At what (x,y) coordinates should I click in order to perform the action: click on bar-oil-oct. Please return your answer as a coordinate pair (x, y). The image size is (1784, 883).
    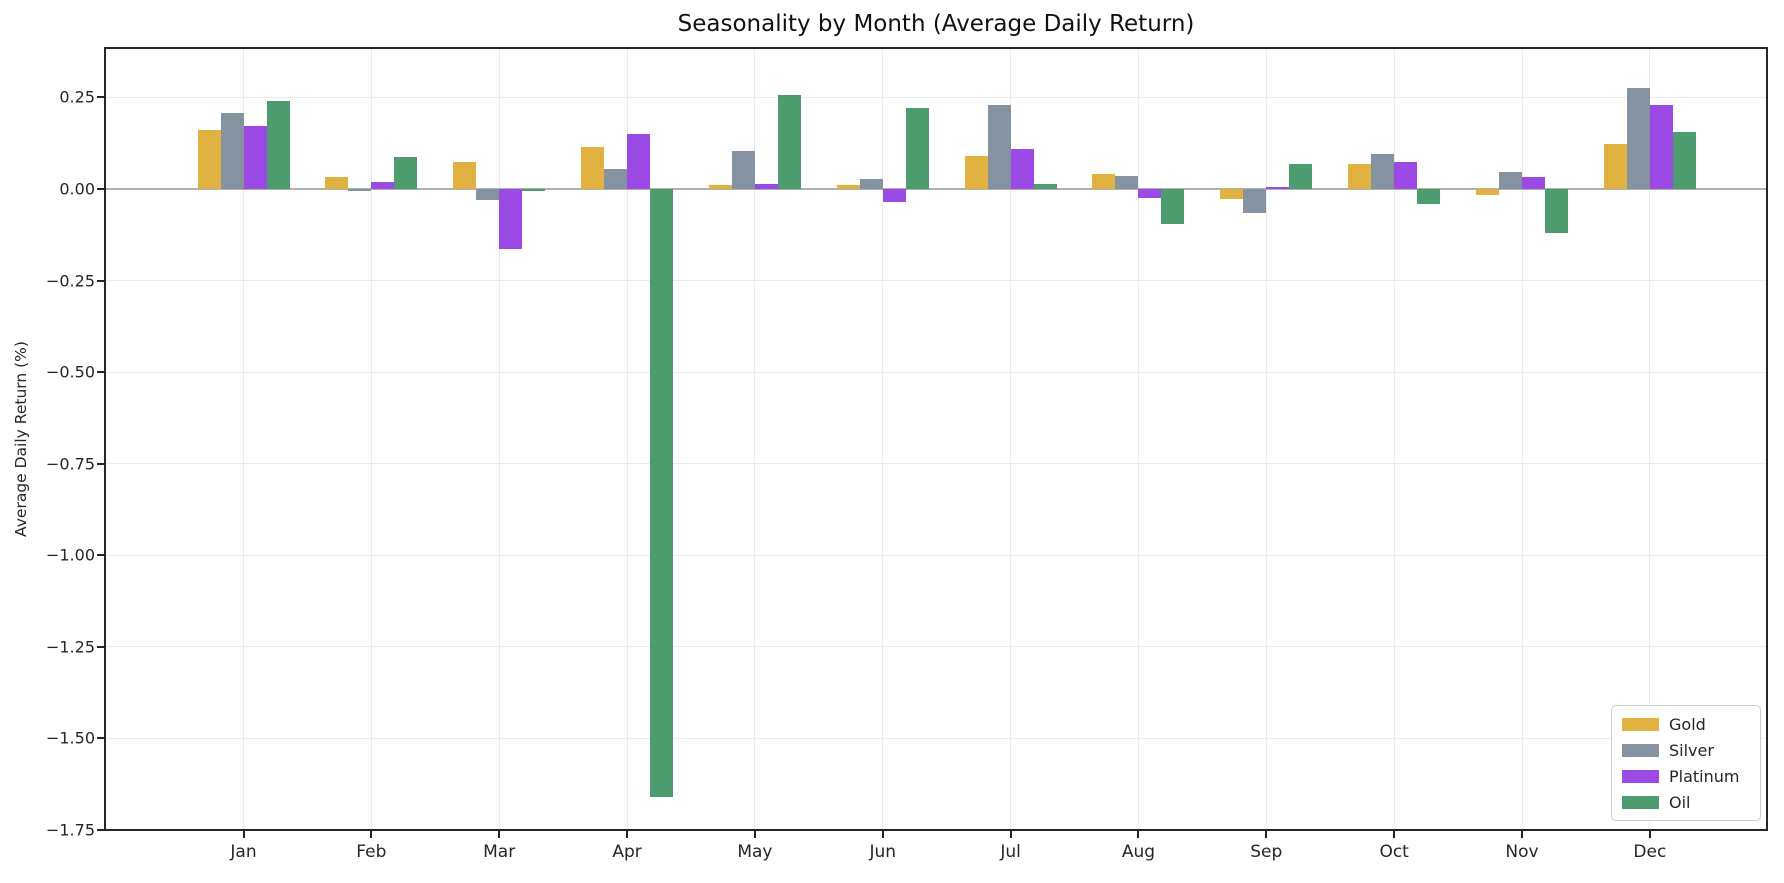
    Looking at the image, I should click on (1429, 196).